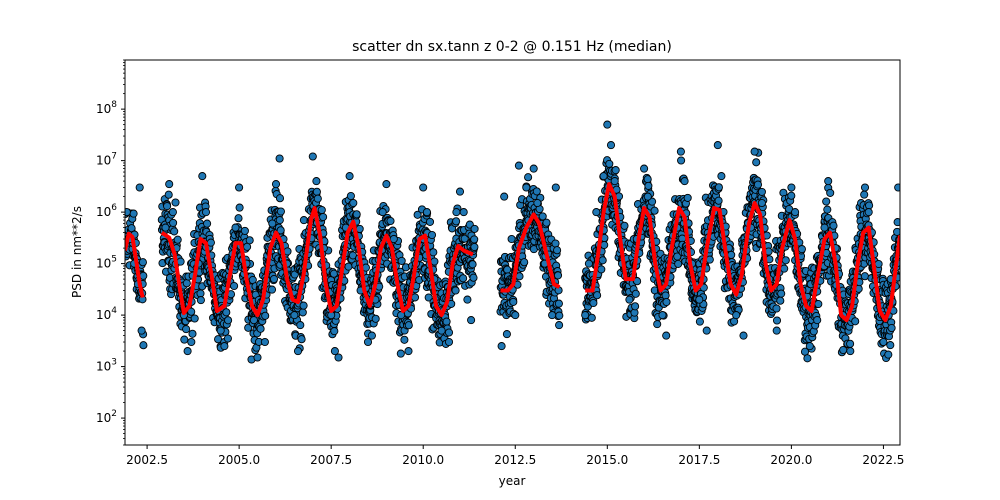  What do you see at coordinates (512, 481) in the screenshot?
I see `x-axis-label: year` at bounding box center [512, 481].